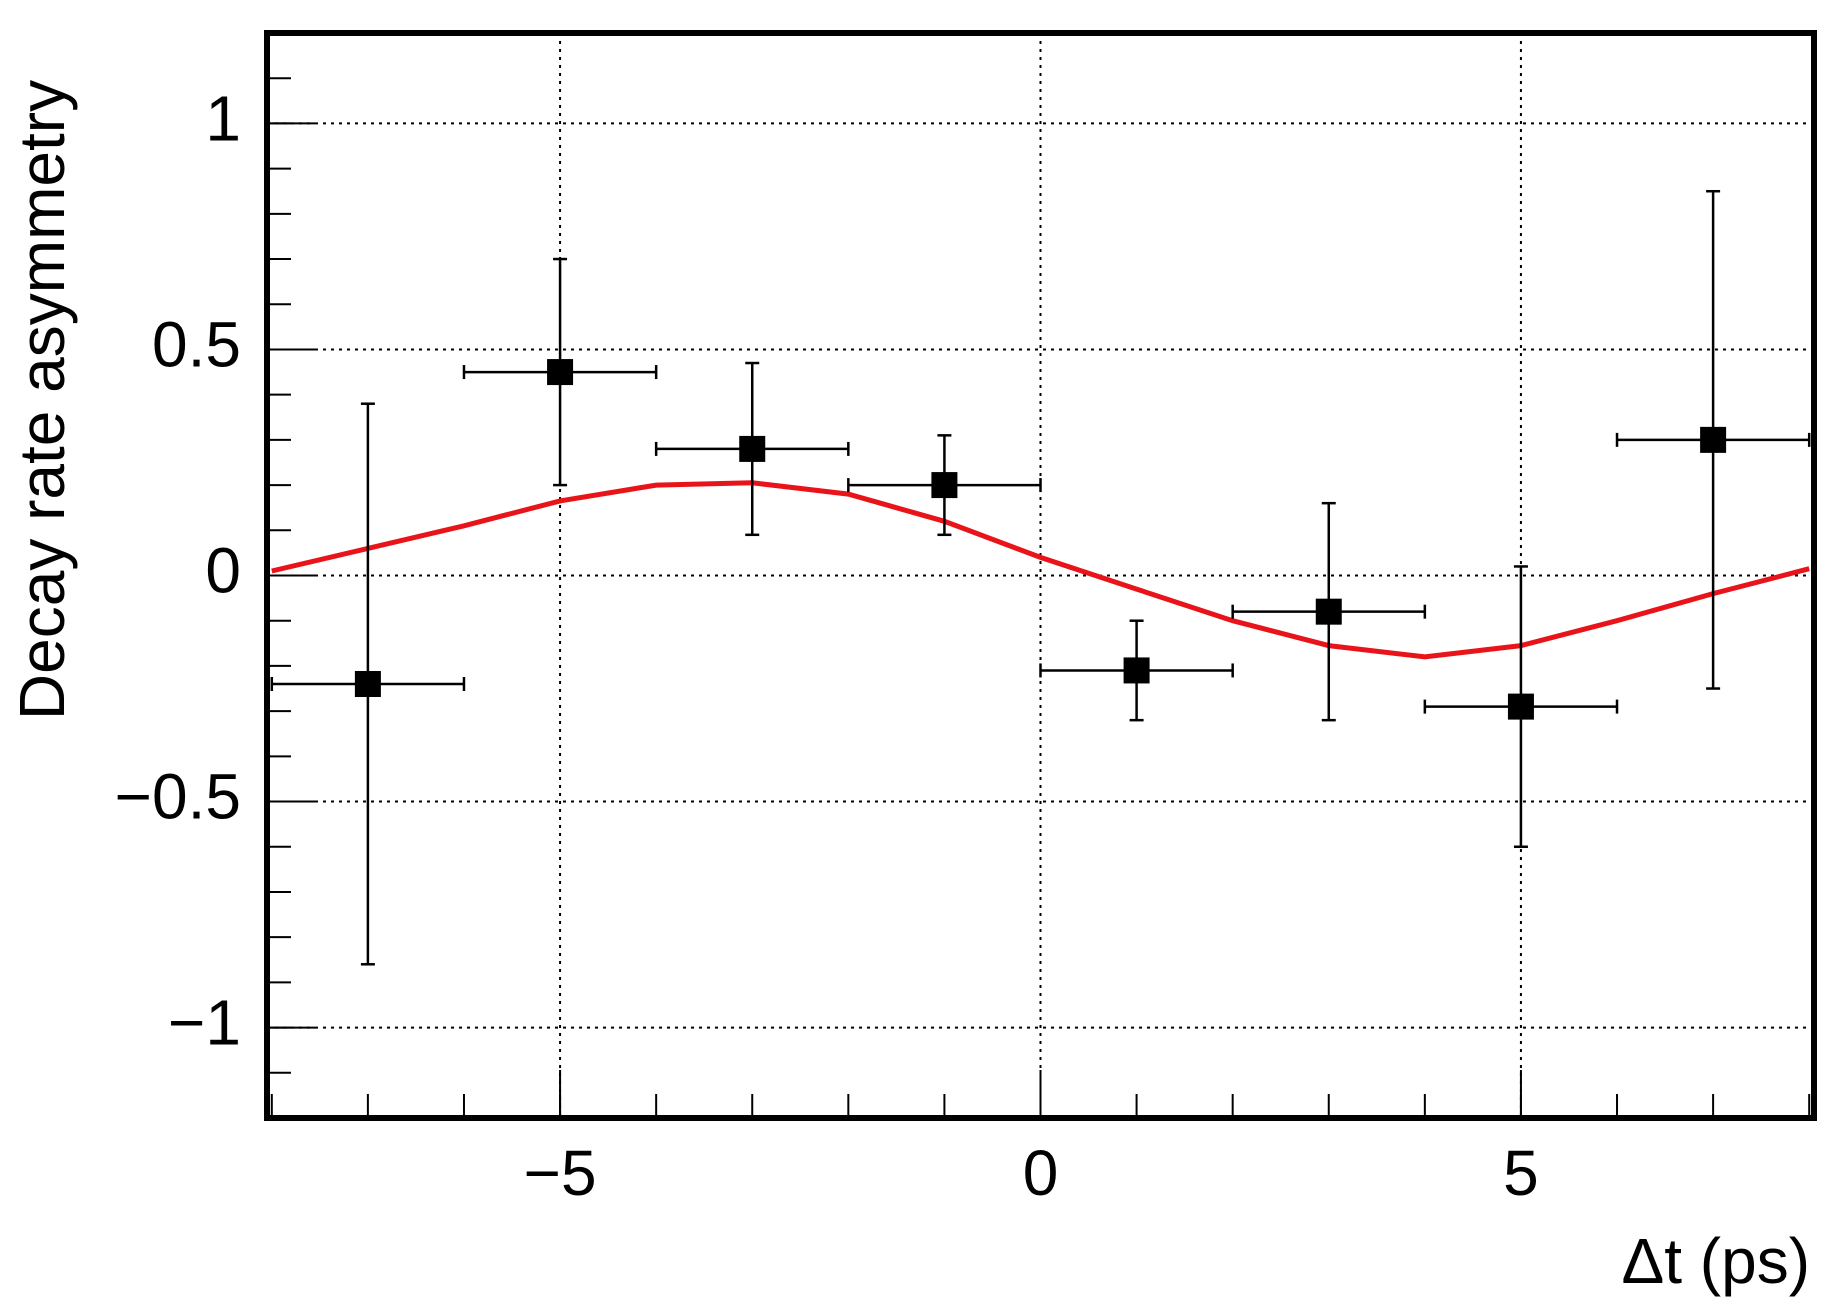 This screenshot has height=1302, width=1834. I want to click on x-tick-label: 5, so click(1521, 1173).